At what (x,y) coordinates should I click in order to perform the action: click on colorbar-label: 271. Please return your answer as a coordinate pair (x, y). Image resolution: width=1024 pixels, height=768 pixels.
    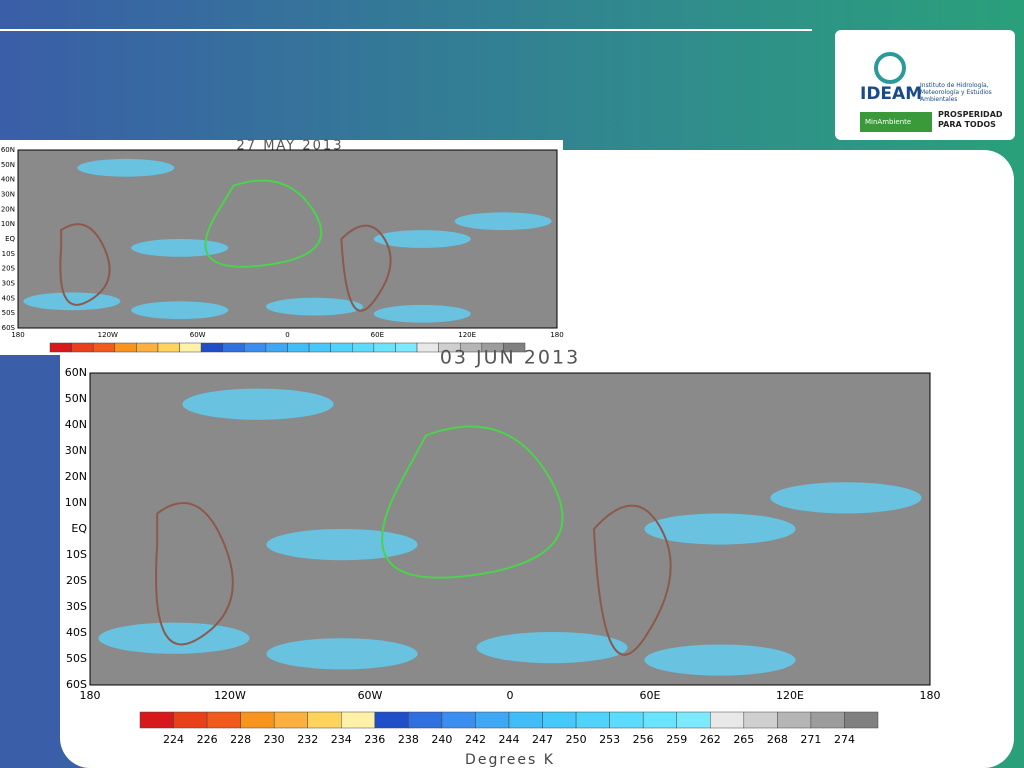
    Looking at the image, I should click on (810, 739).